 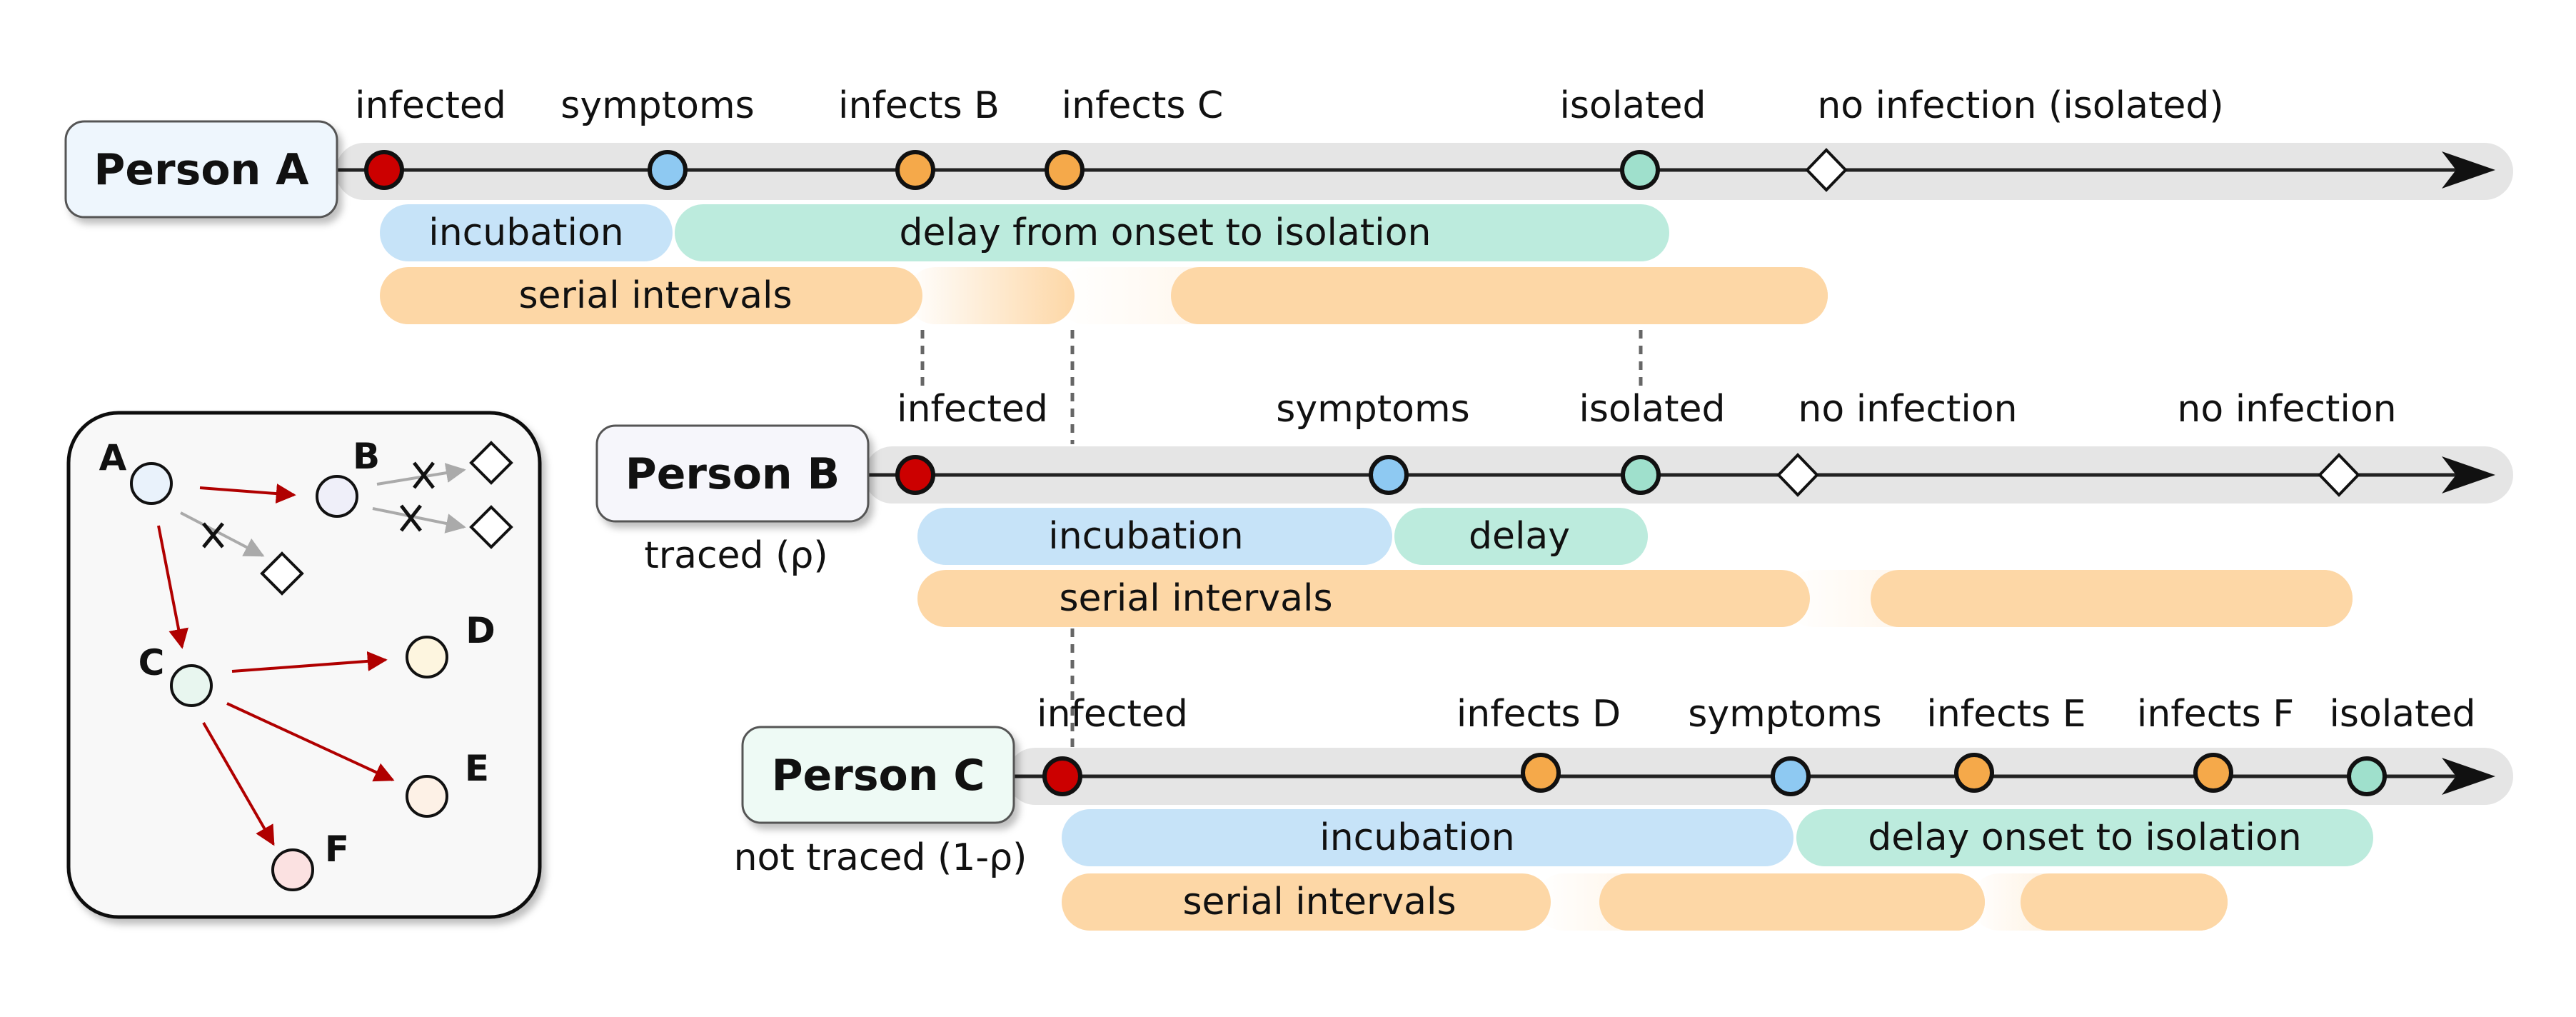 I want to click on tree-node-label: C, so click(x=152, y=662).